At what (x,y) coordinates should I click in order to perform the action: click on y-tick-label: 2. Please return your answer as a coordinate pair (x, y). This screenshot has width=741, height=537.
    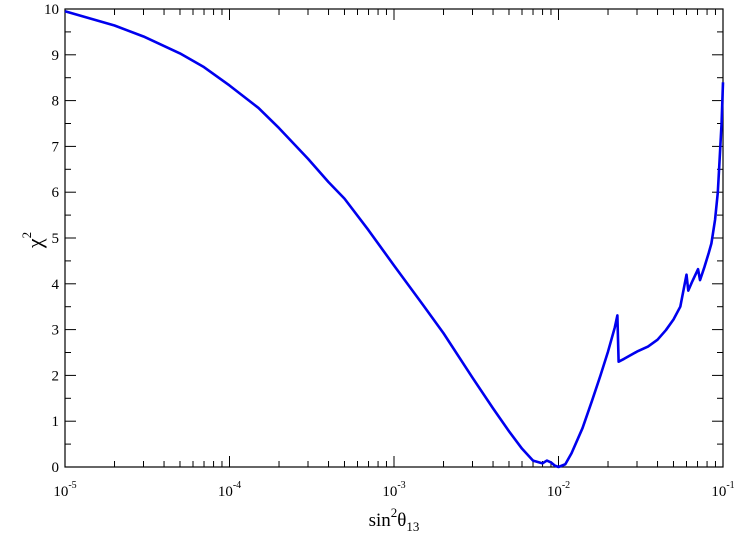
    Looking at the image, I should click on (56, 376).